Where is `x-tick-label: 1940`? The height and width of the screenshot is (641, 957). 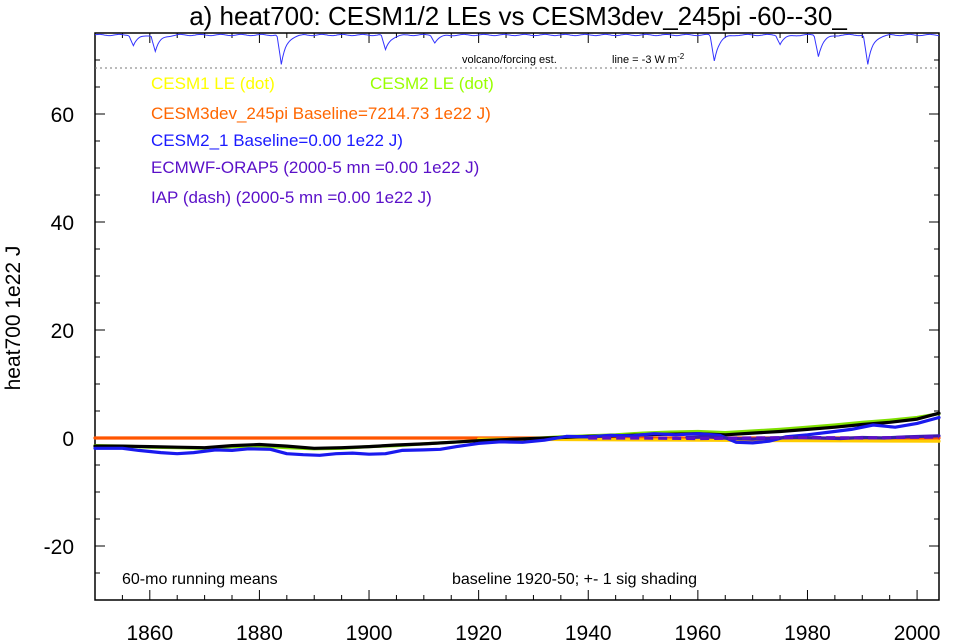
x-tick-label: 1940 is located at coordinates (588, 631).